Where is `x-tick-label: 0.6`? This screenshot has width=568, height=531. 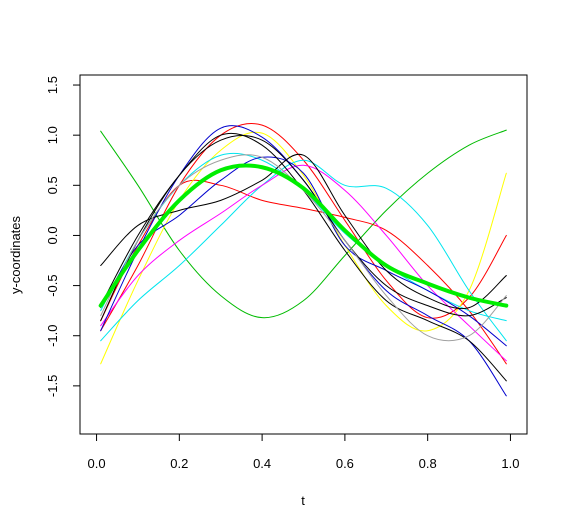 x-tick-label: 0.6 is located at coordinates (345, 463).